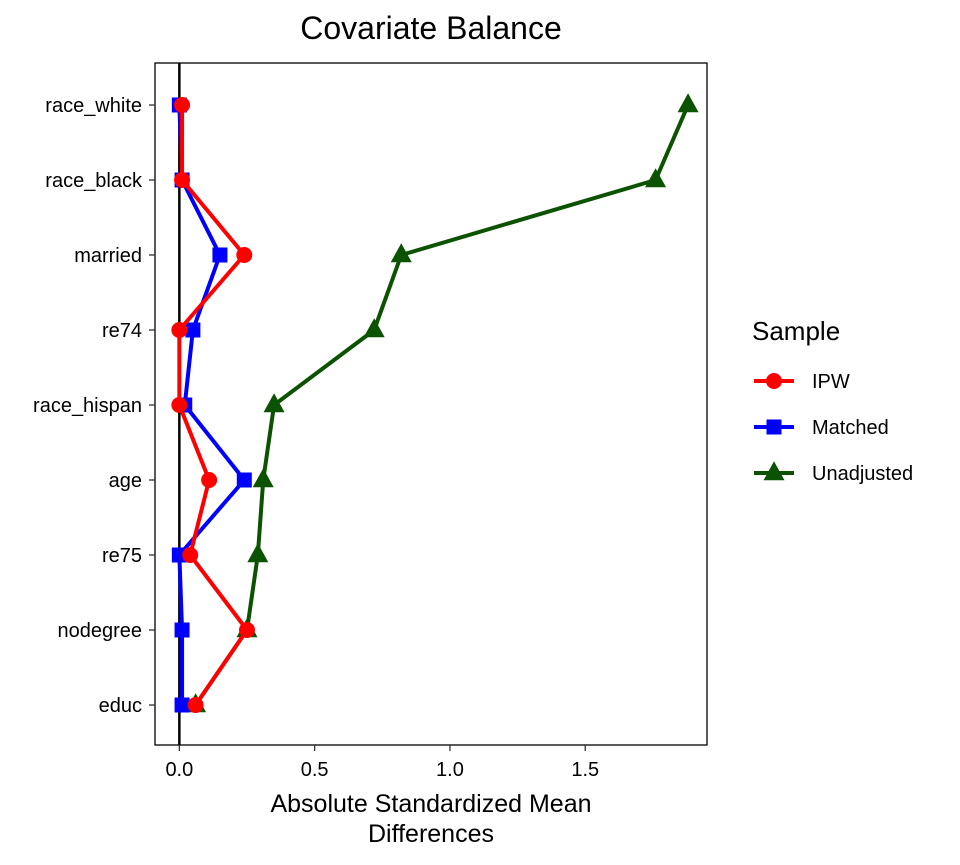 The image size is (960, 865). What do you see at coordinates (213, 405) in the screenshot?
I see `series-ipw` at bounding box center [213, 405].